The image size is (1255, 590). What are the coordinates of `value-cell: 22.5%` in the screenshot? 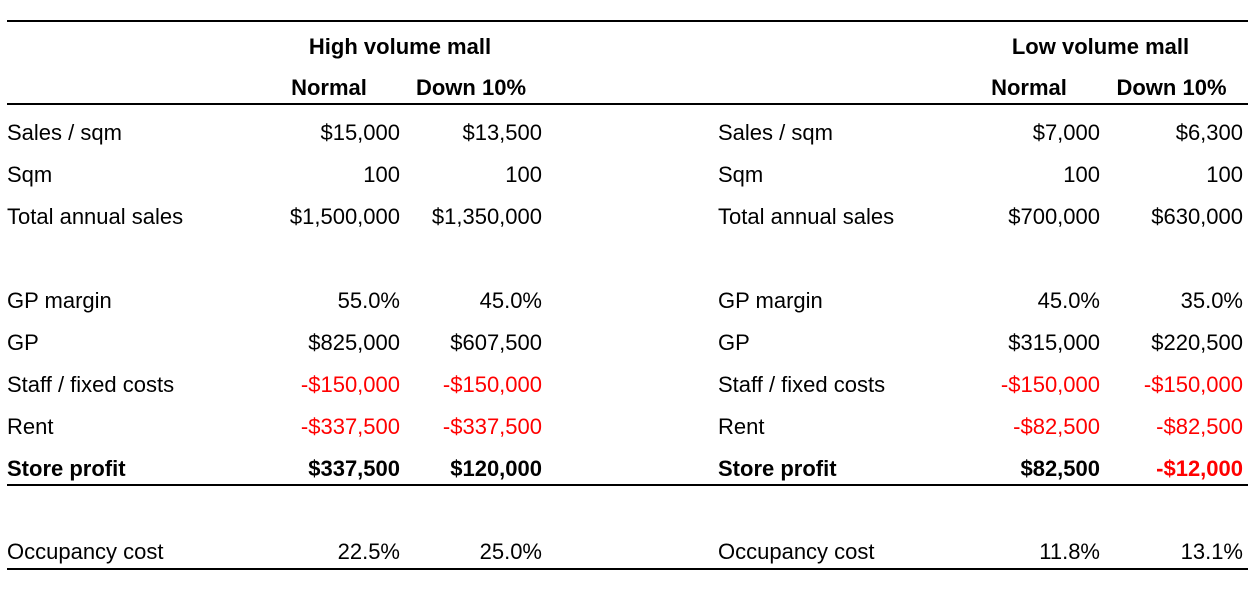 It's located at (368, 551).